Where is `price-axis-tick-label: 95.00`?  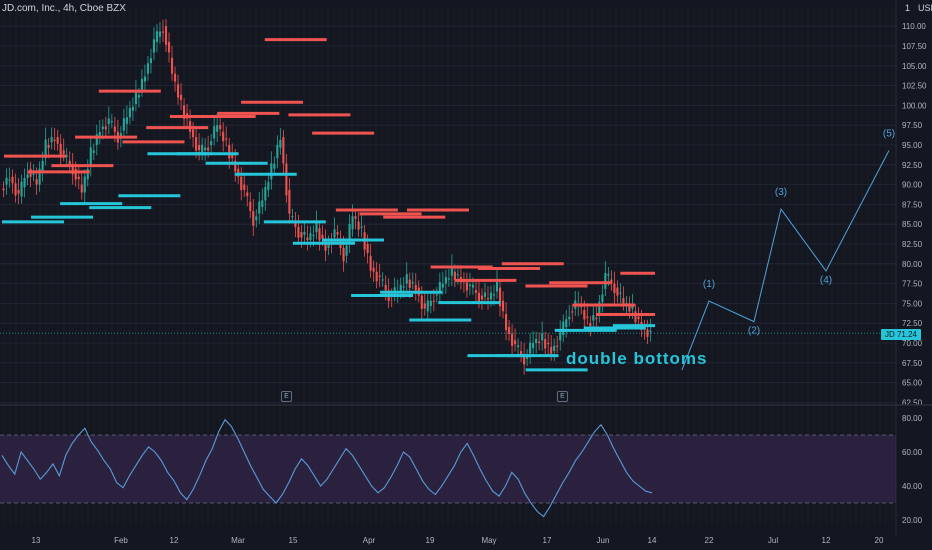 price-axis-tick-label: 95.00 is located at coordinates (912, 145).